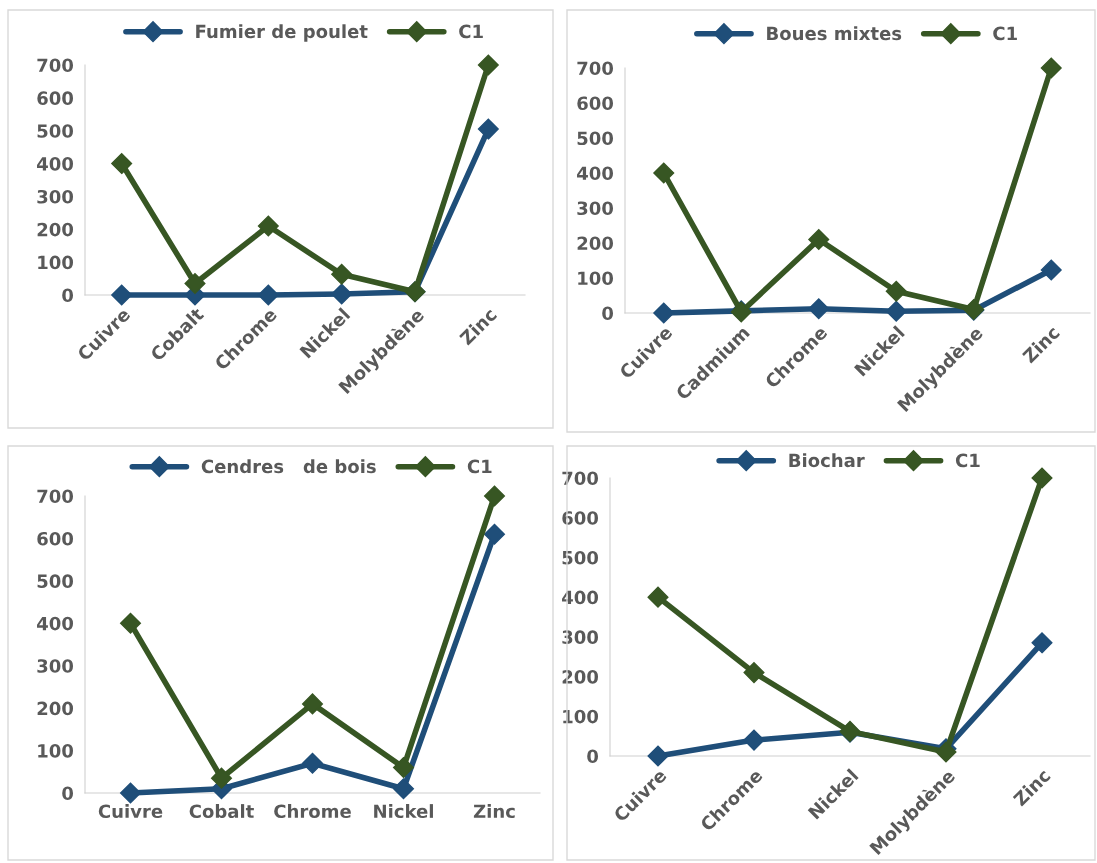  Describe the element at coordinates (288, 466) in the screenshot. I see `legend-label: Cendres de bois` at that location.